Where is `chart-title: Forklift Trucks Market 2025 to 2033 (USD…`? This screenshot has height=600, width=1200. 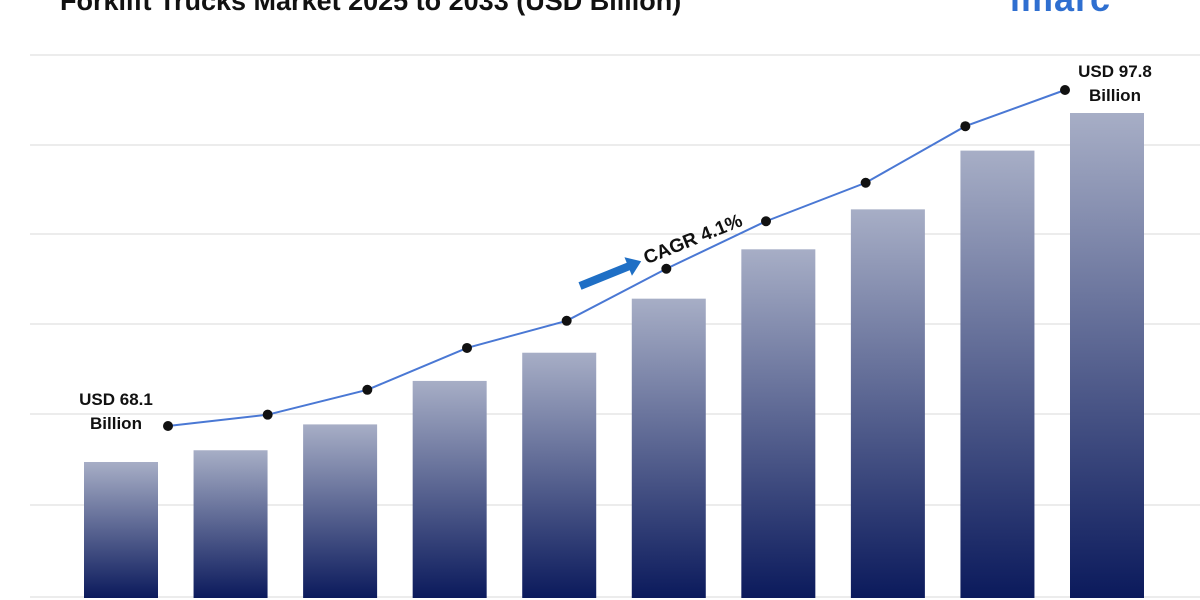 chart-title: Forklift Trucks Market 2025 to 2033 (USD… is located at coordinates (371, 8).